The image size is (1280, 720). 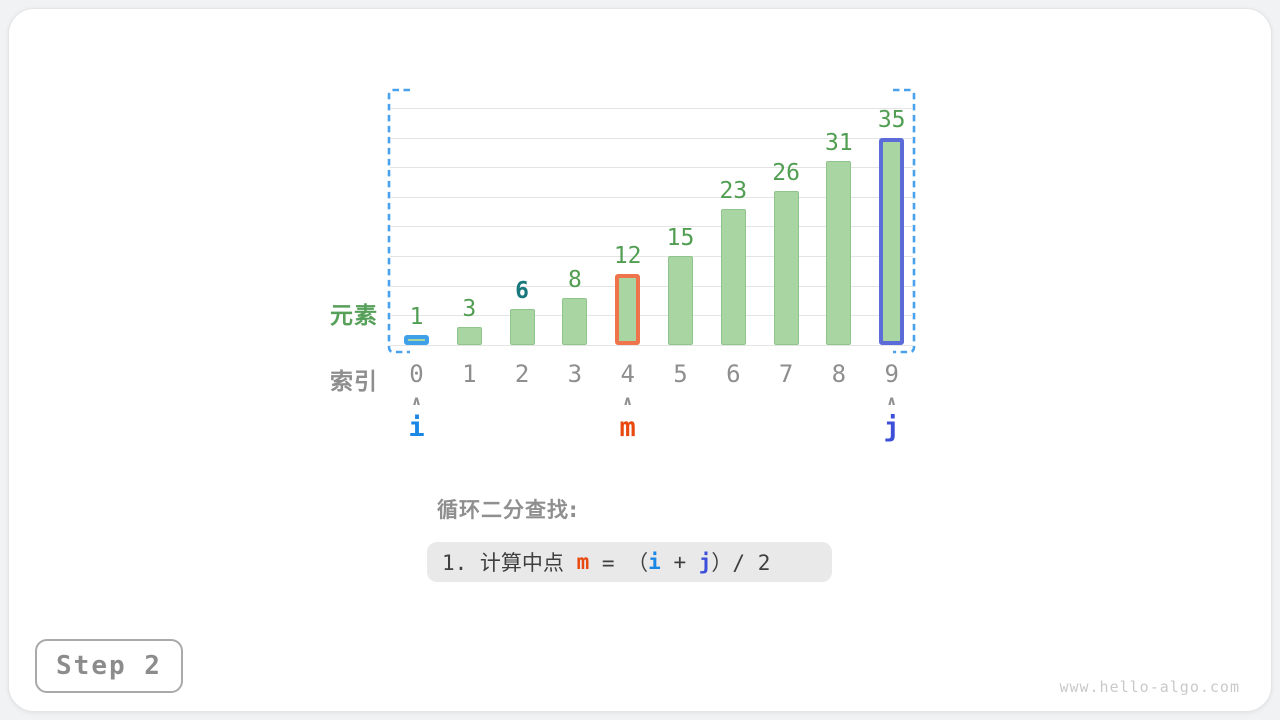 What do you see at coordinates (733, 190) in the screenshot?
I see `bar-value-label: 23` at bounding box center [733, 190].